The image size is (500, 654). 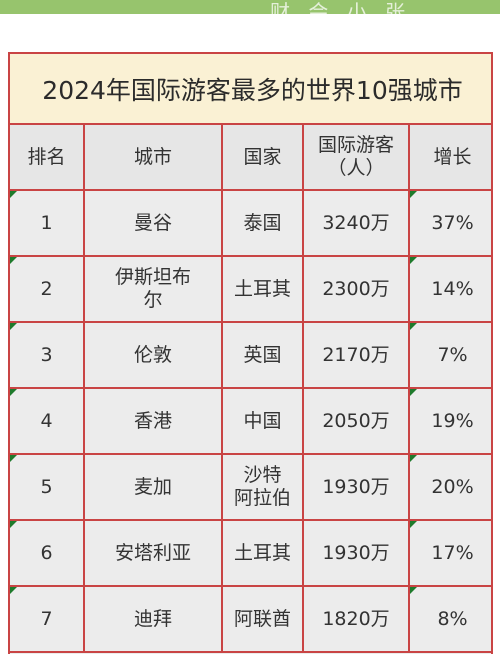 What do you see at coordinates (263, 619) in the screenshot?
I see `country-cell: 阿联酋` at bounding box center [263, 619].